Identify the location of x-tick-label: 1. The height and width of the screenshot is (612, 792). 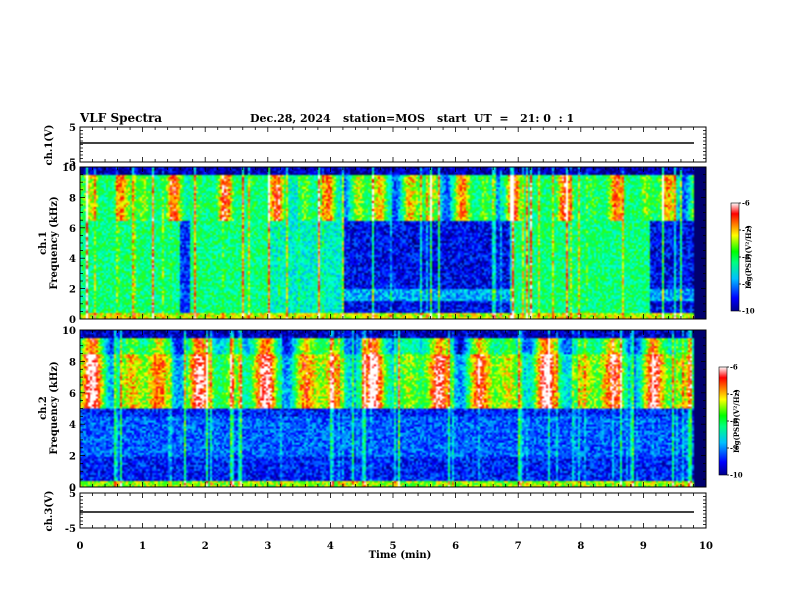
(142, 546).